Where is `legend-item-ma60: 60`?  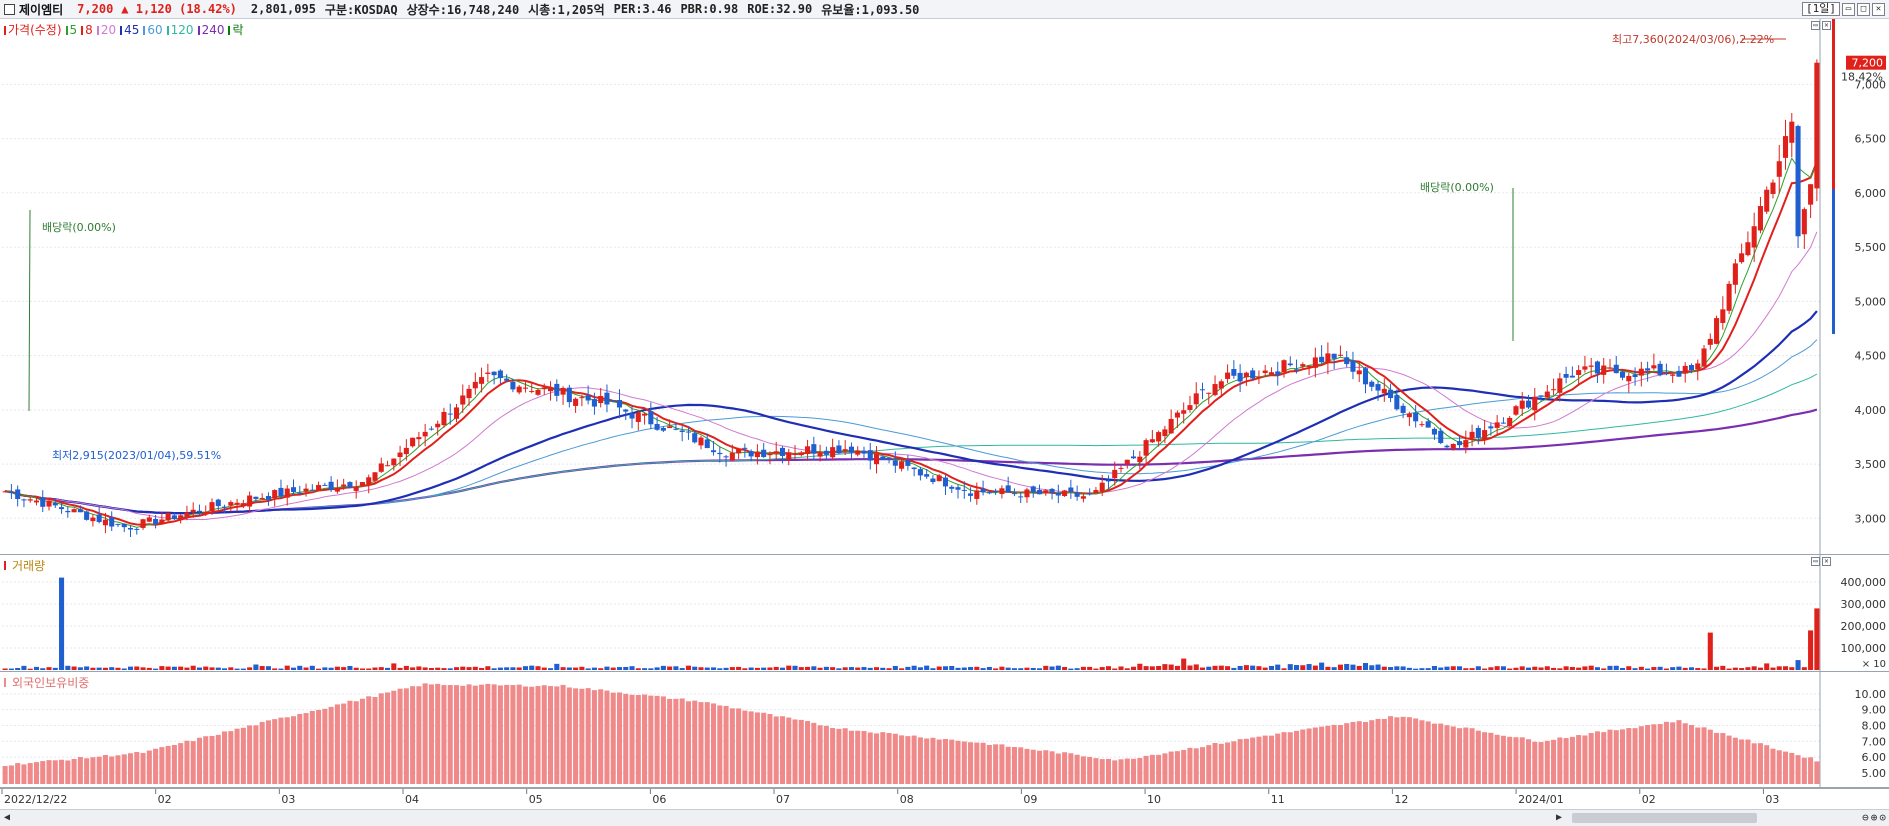
legend-item-ma60: 60 is located at coordinates (153, 30).